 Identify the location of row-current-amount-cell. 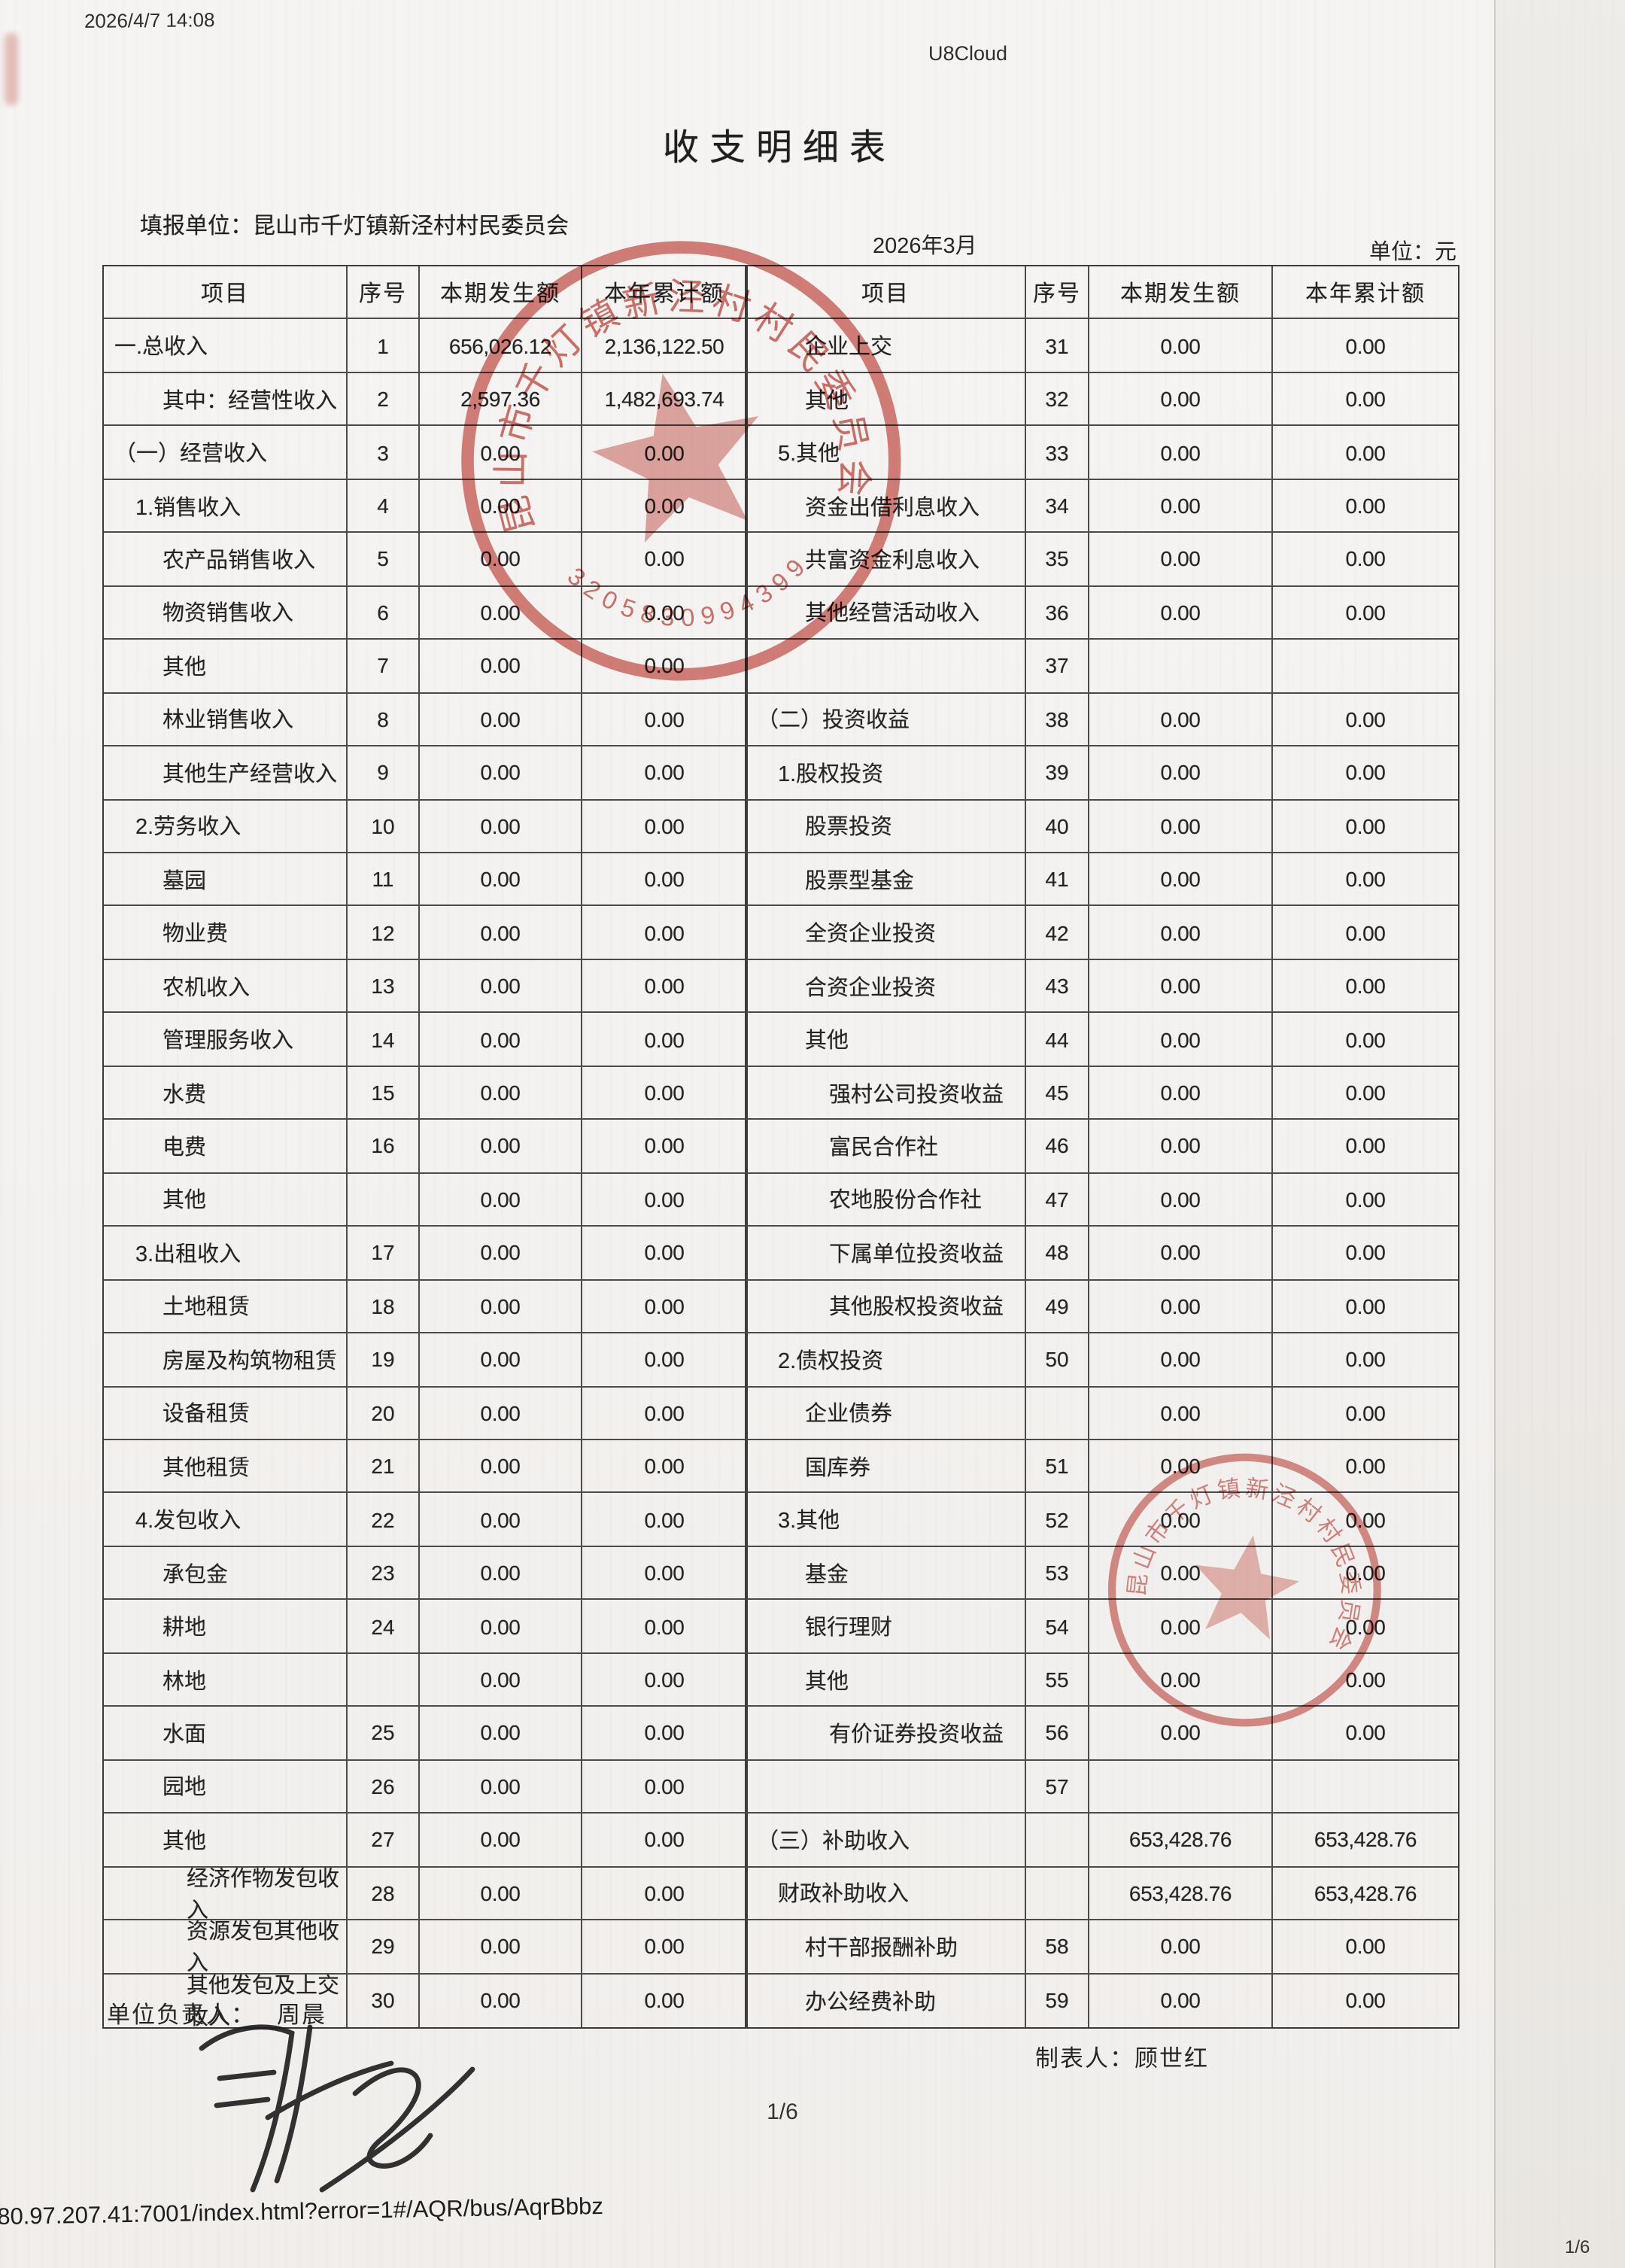
(1181, 1787).